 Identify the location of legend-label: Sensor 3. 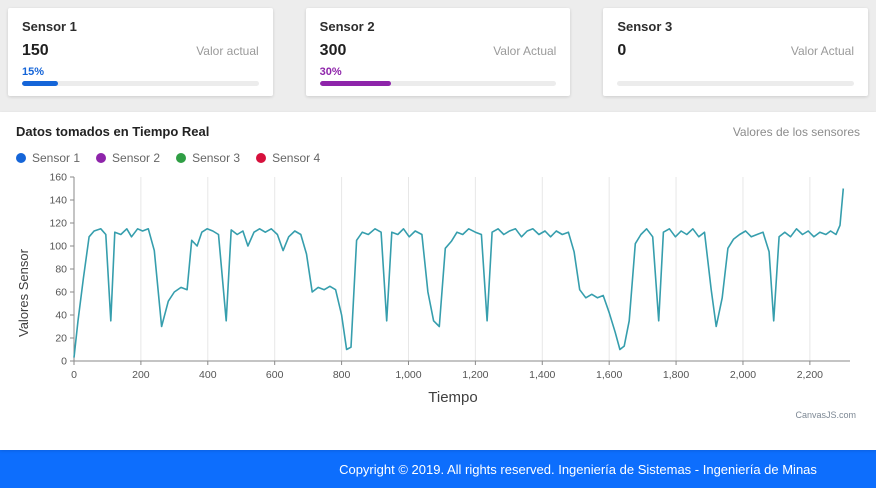
(216, 158).